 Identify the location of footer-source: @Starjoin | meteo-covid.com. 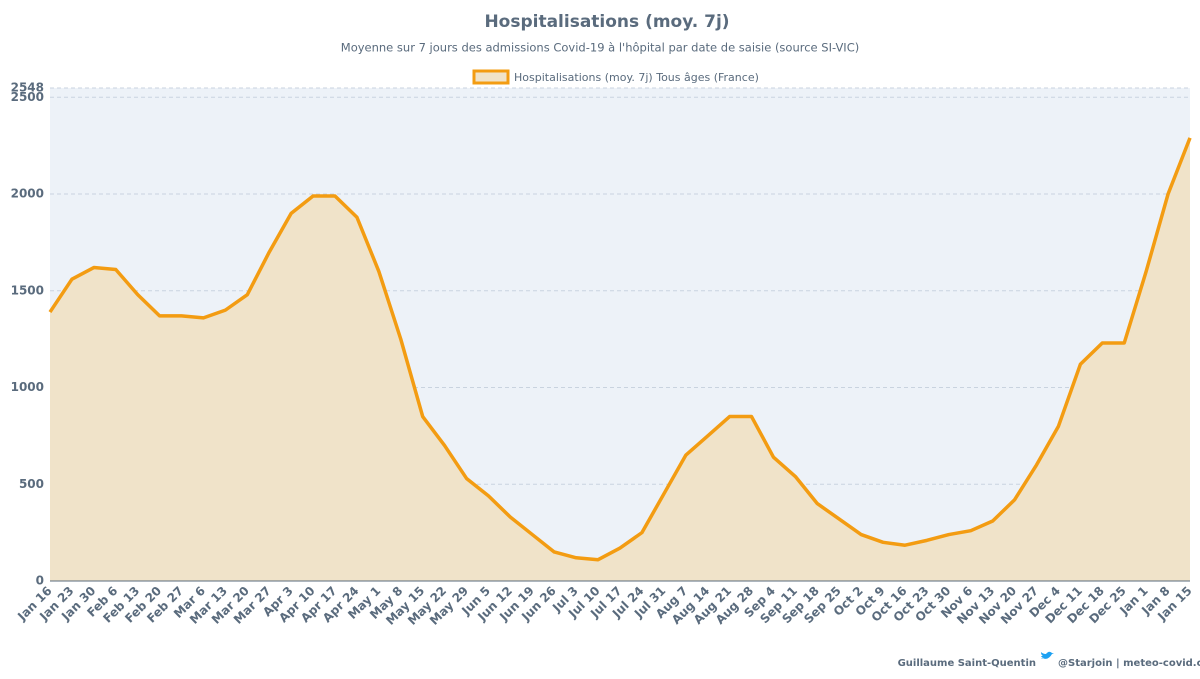
(1129, 663).